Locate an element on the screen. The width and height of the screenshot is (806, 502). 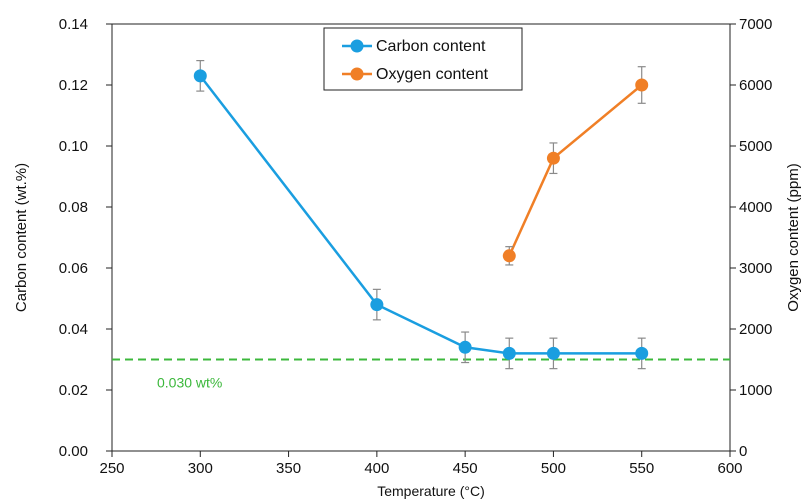
y2-tick-label: 5000 is located at coordinates (755, 146).